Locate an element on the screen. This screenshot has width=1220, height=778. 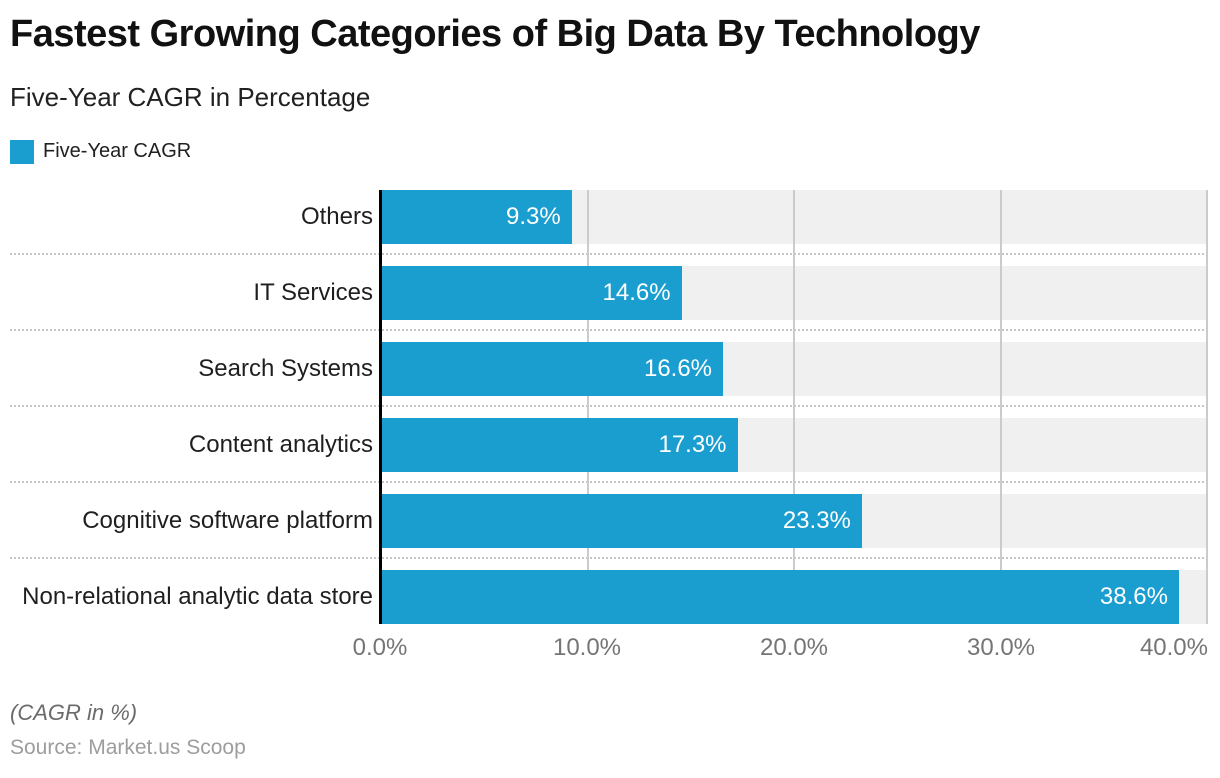
category-label: IT Services is located at coordinates (313, 292).